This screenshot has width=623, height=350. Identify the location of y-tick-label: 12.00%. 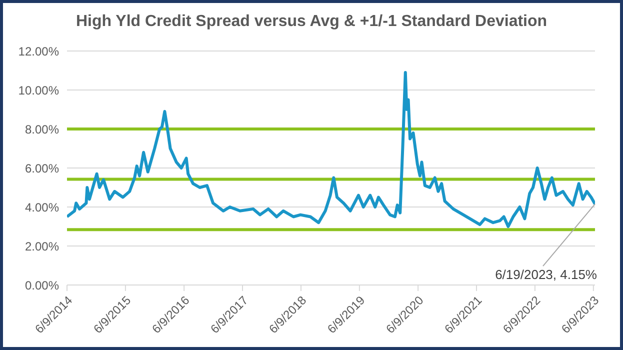
(39, 51).